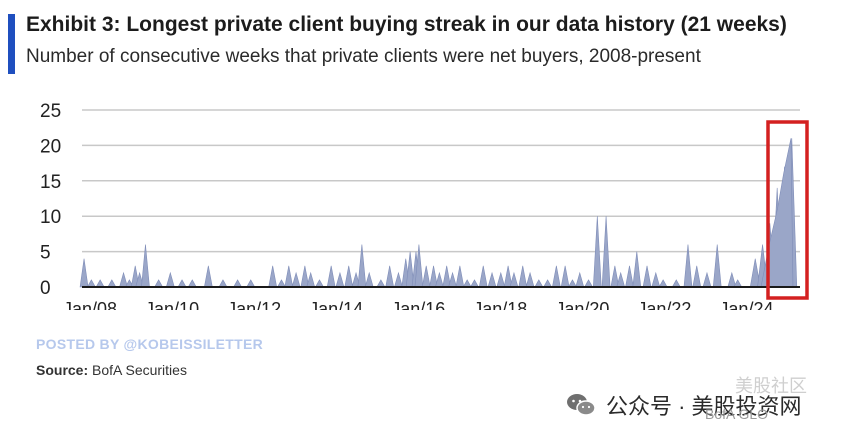 Image resolution: width=863 pixels, height=438 pixels. I want to click on y-tick-label: 25, so click(50, 111).